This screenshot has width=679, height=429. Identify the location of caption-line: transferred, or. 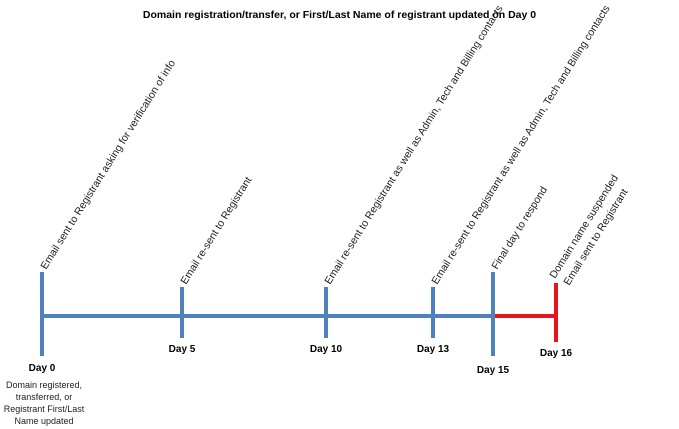
(44, 397).